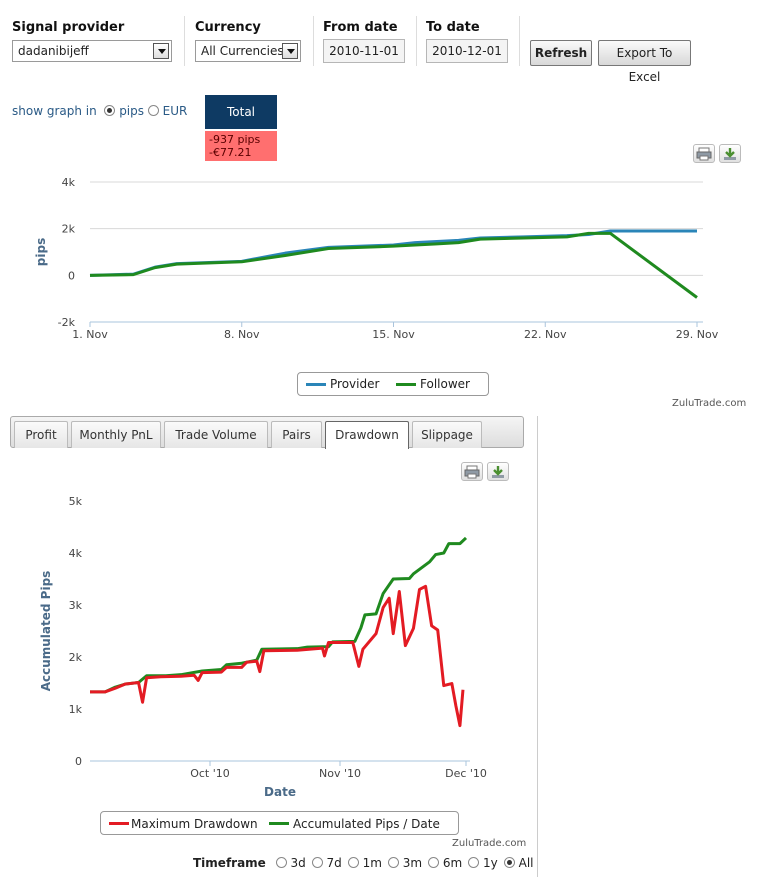 The width and height of the screenshot is (766, 877). I want to click on bottom-chart-legend: Maximum Drawdown Accumulated Pips / Date, so click(279, 823).